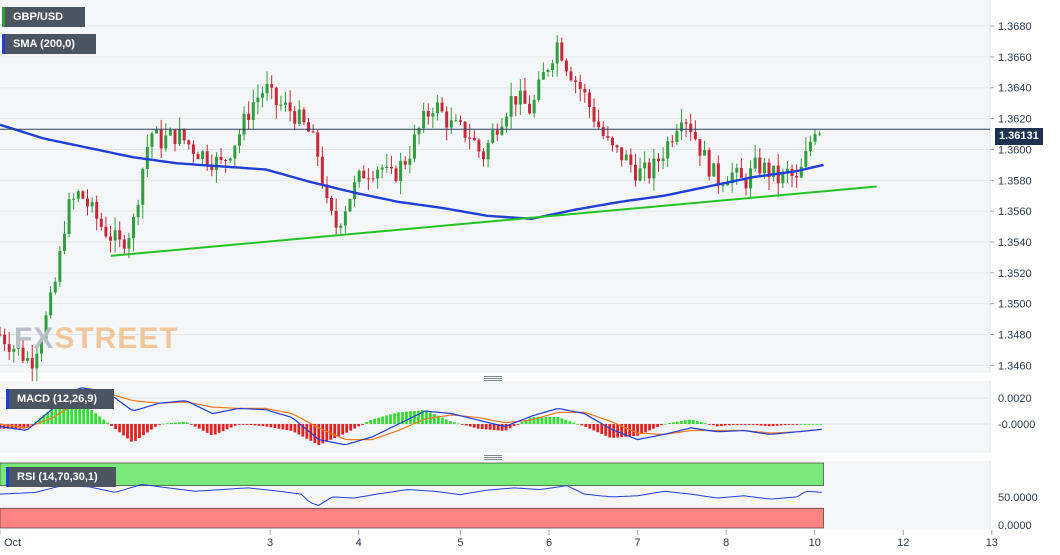  Describe the element at coordinates (493, 458) in the screenshot. I see `rsi-panel-resize-handle` at that location.